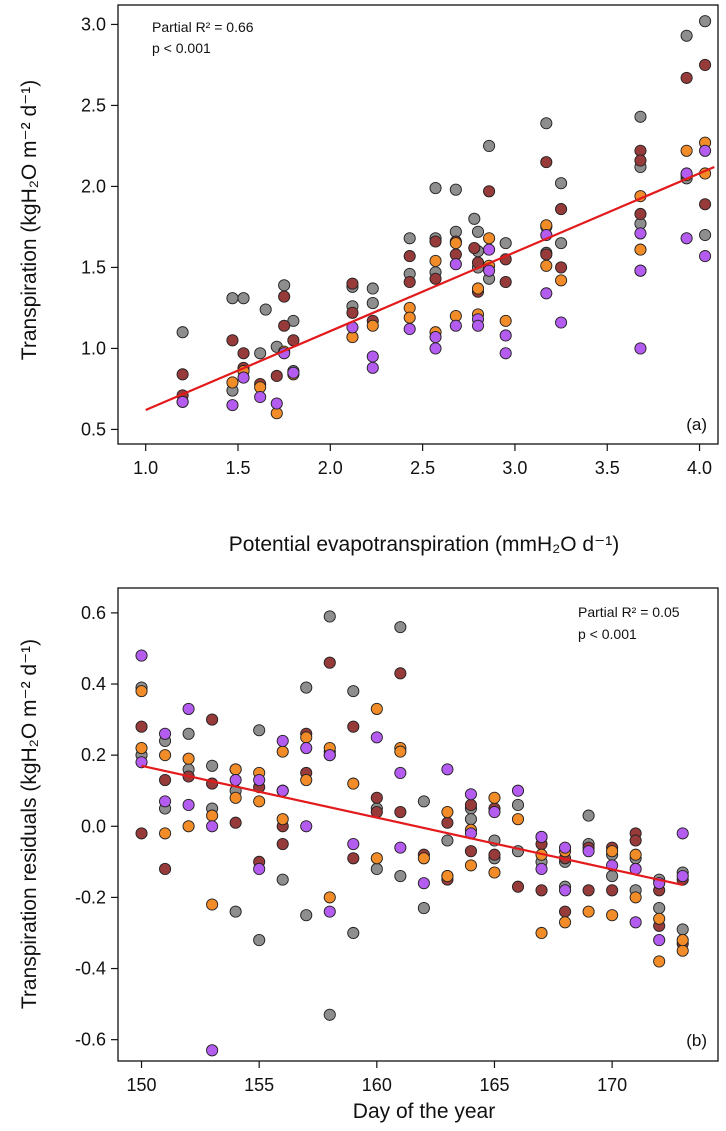  Describe the element at coordinates (90, 897) in the screenshot. I see `y-tick-label-b: -0.2` at that location.